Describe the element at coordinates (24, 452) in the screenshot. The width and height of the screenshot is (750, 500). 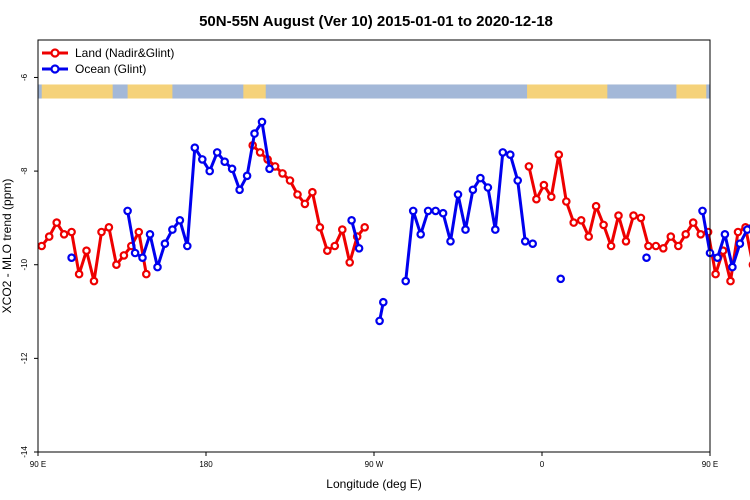
I see `y-tick-label: -14` at that location.